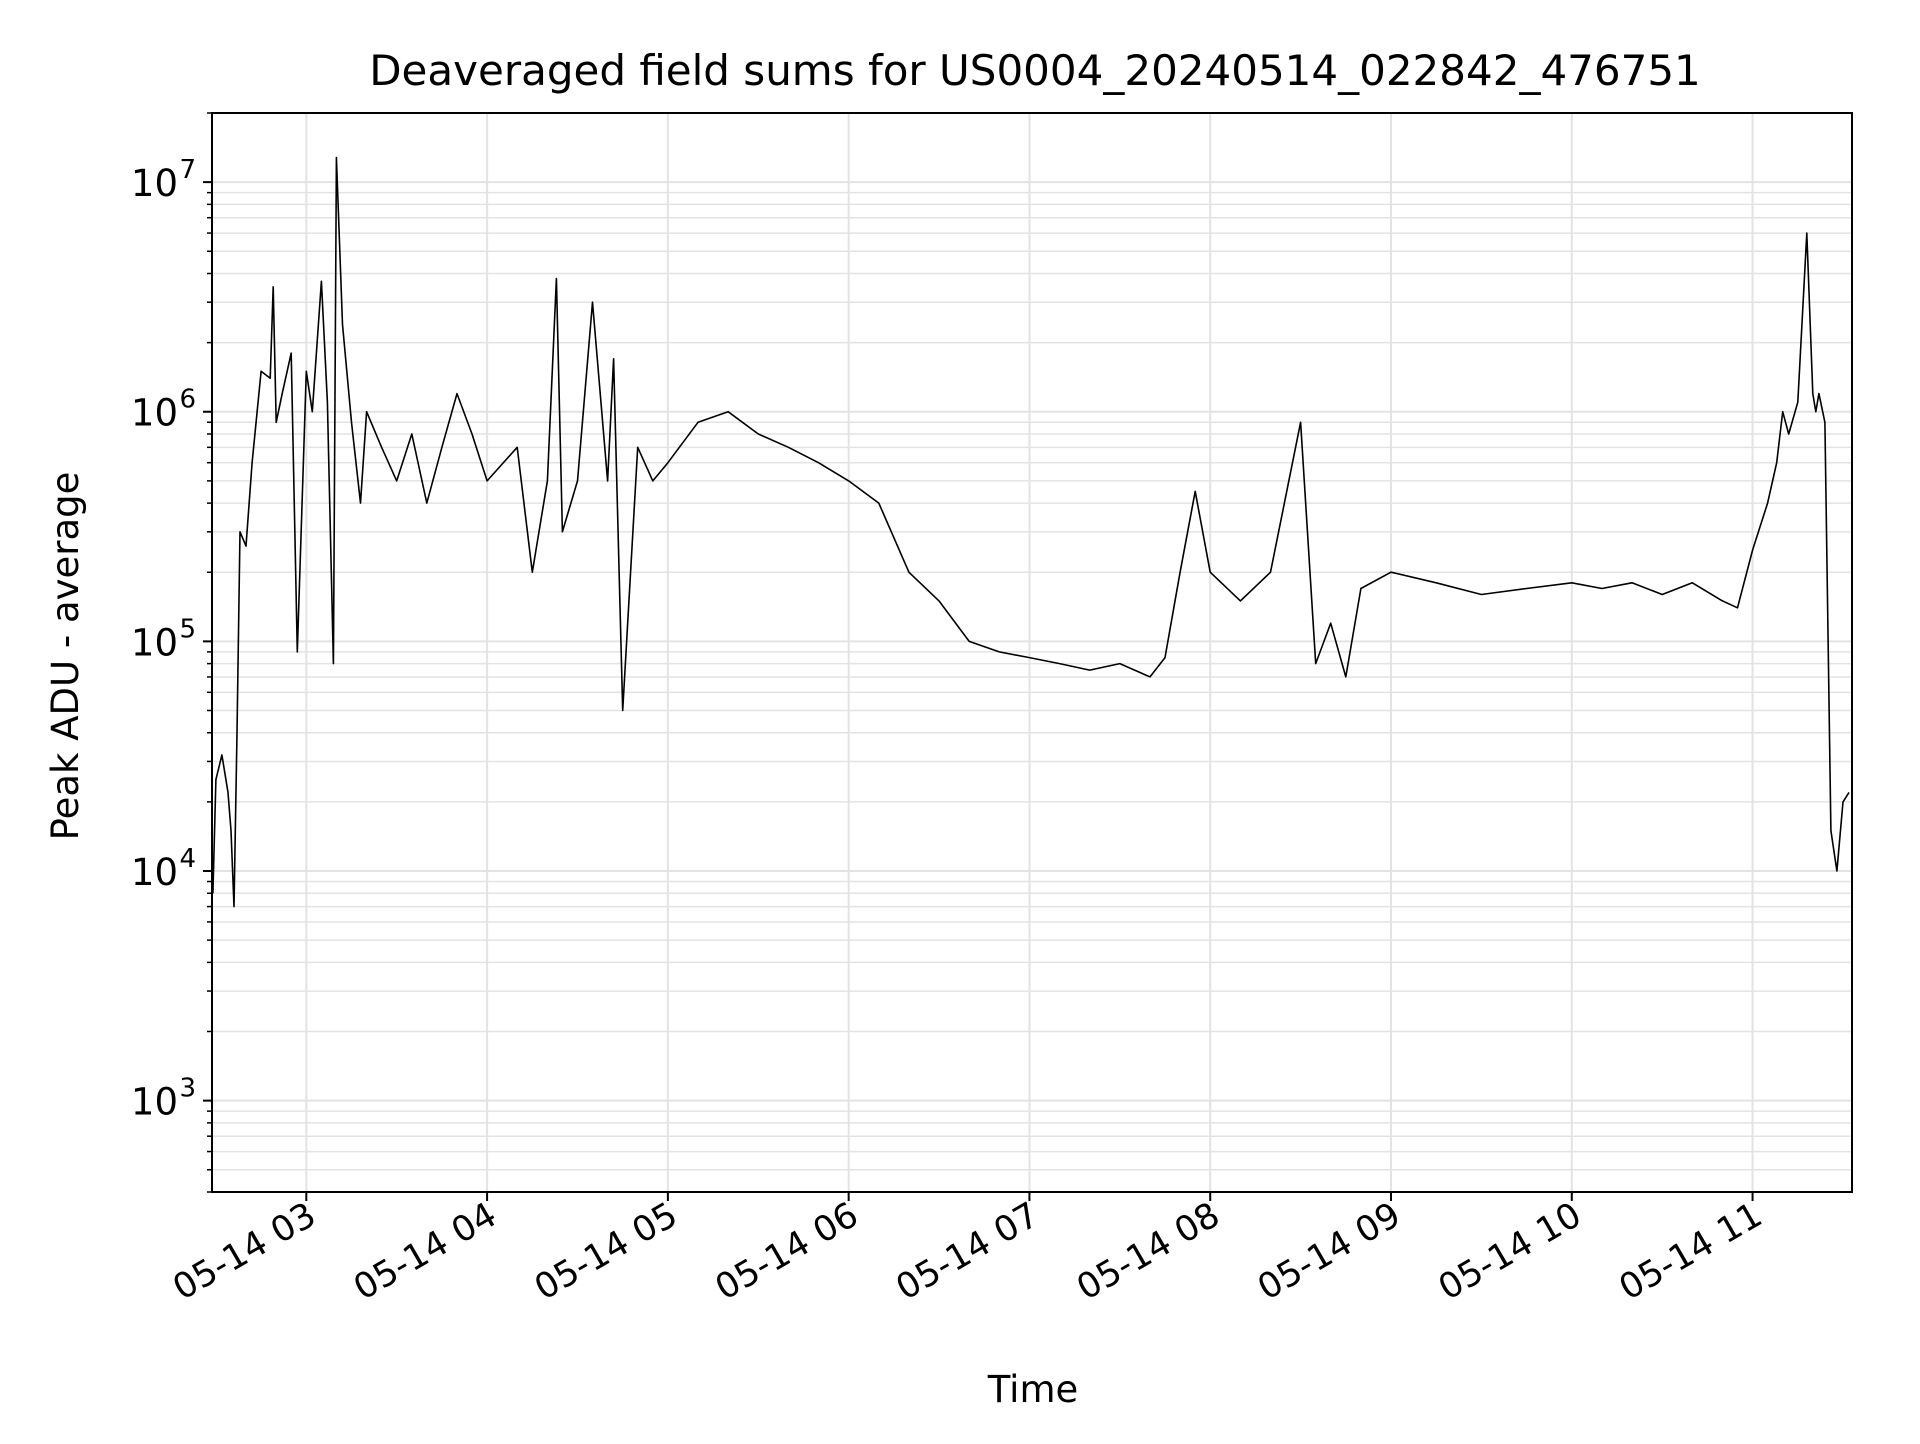 The height and width of the screenshot is (1444, 1920). Describe the element at coordinates (65, 656) in the screenshot. I see `y-axis-label: Peak ADU - average` at that location.